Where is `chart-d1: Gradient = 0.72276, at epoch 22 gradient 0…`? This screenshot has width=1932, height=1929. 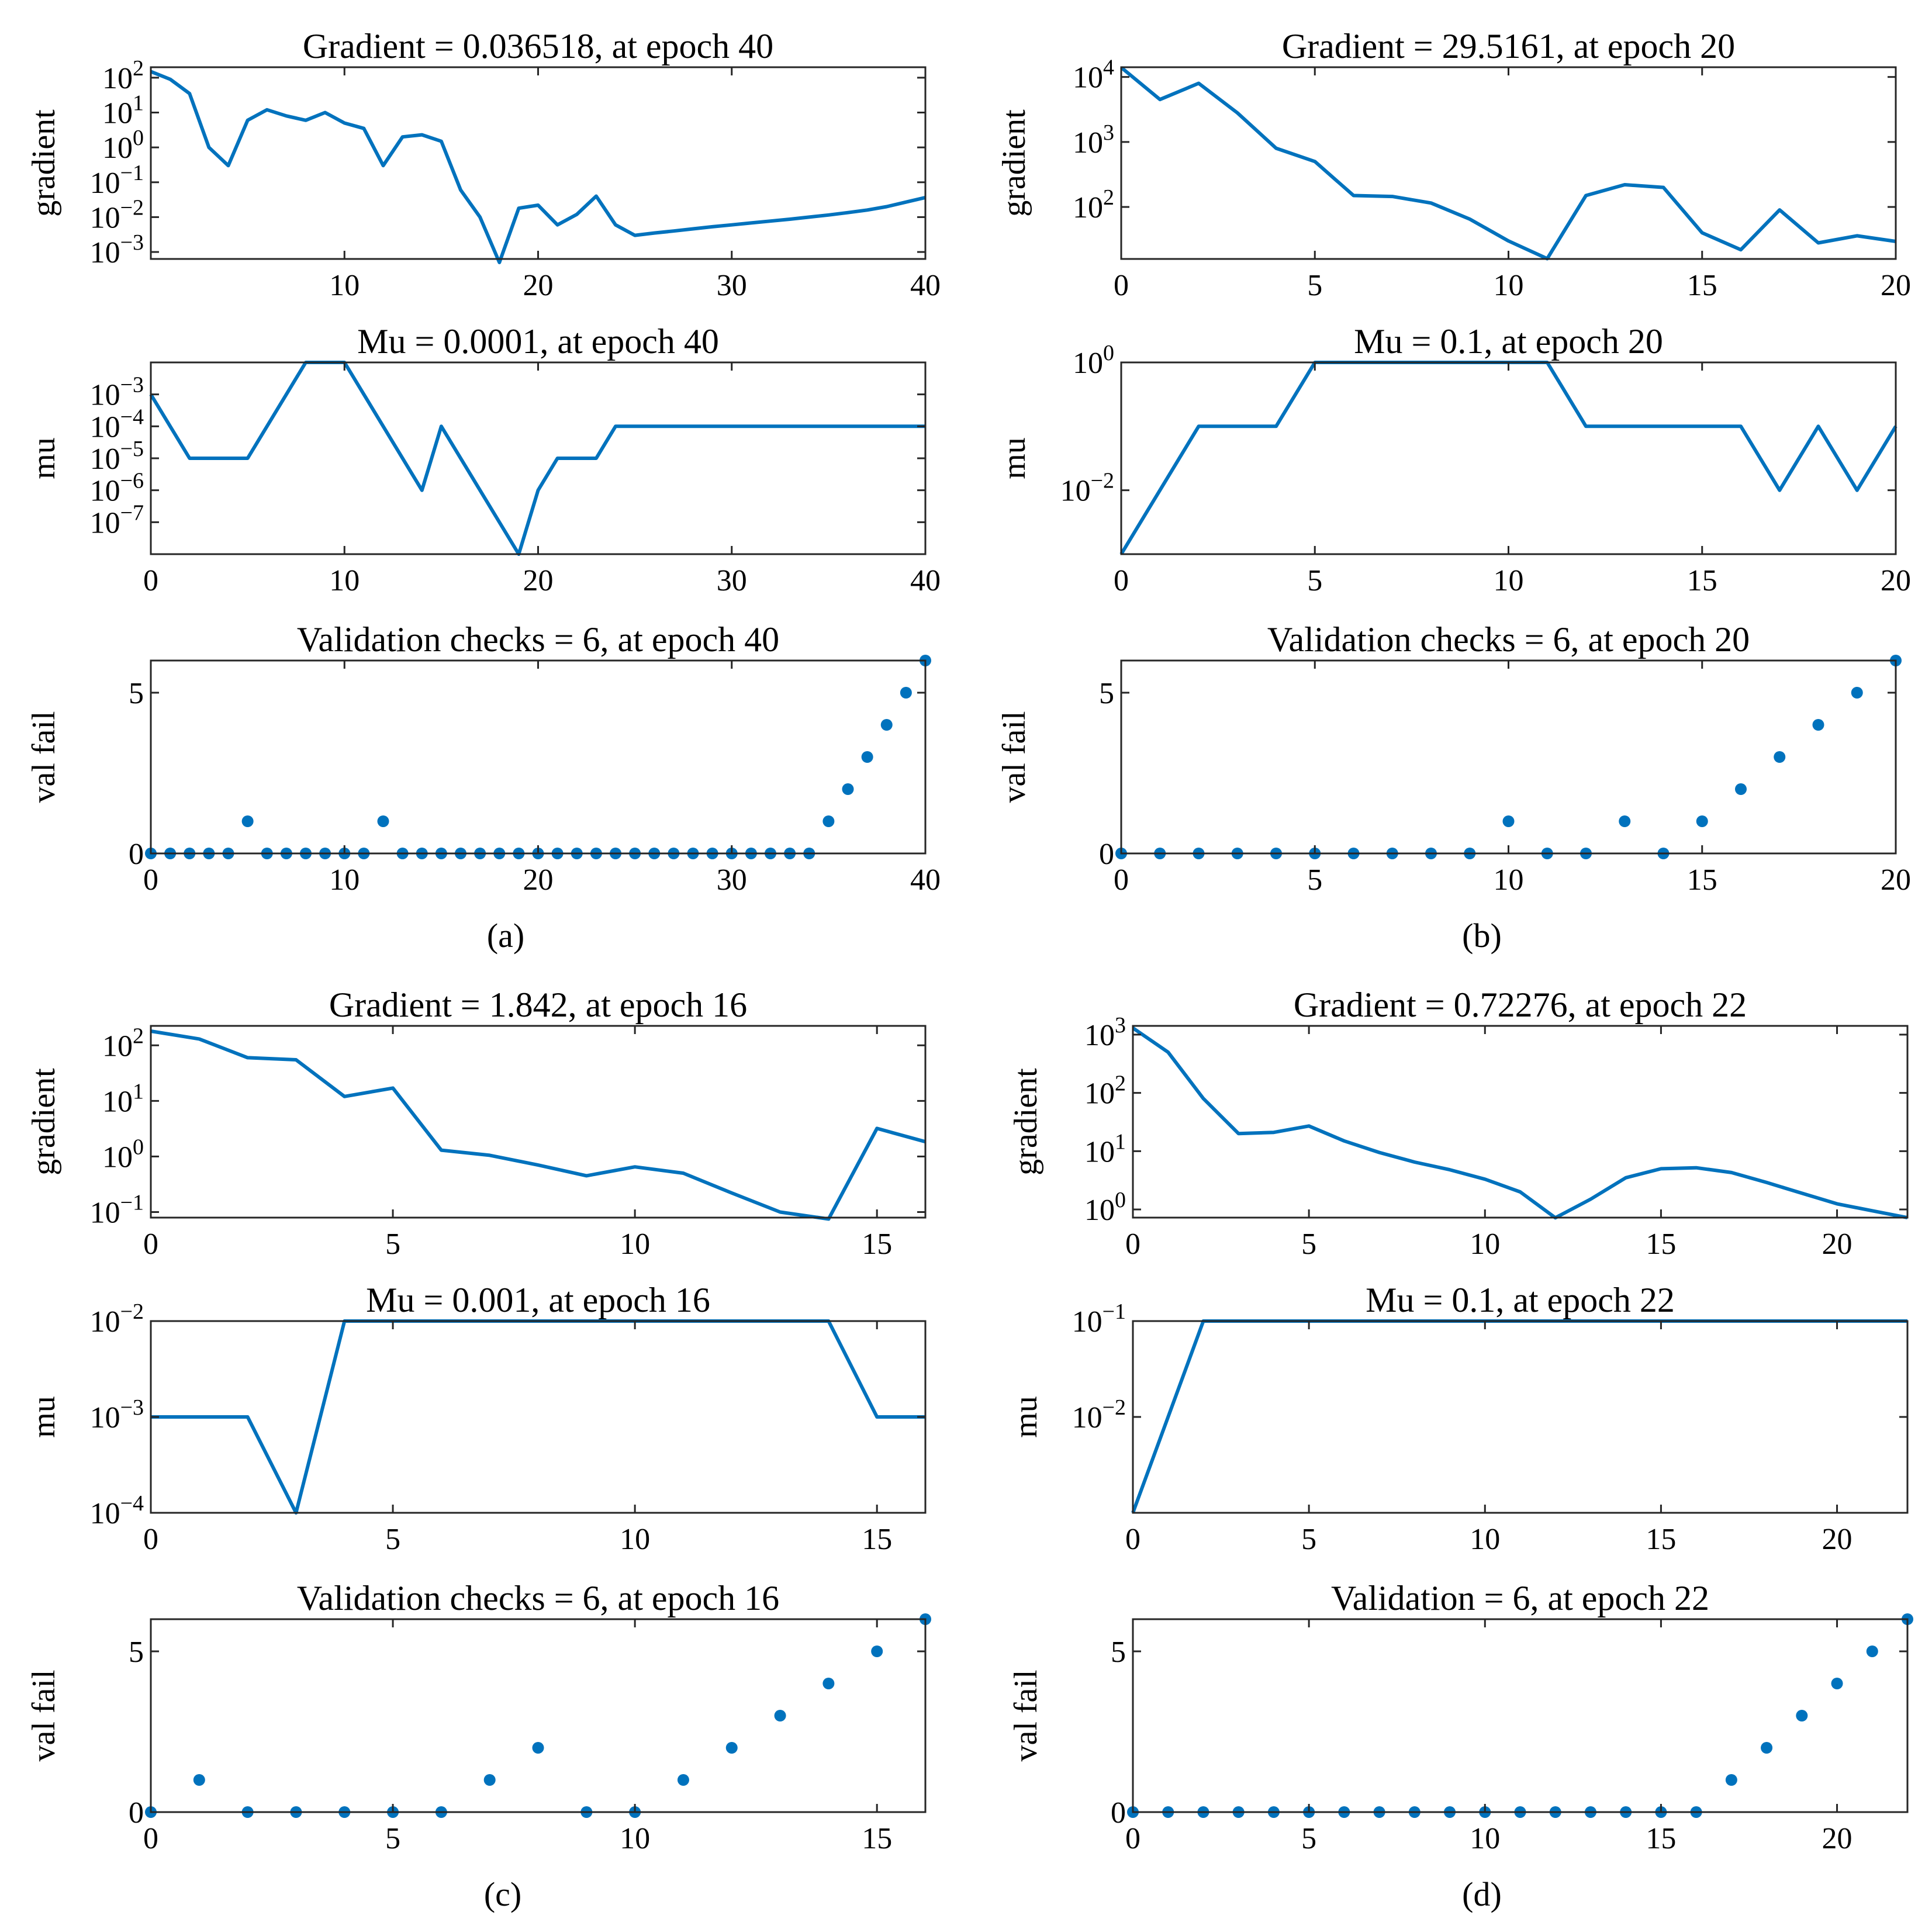
chart-d1: Gradient = 0.72276, at epoch 22 gradient 0… is located at coordinates (1459, 1123).